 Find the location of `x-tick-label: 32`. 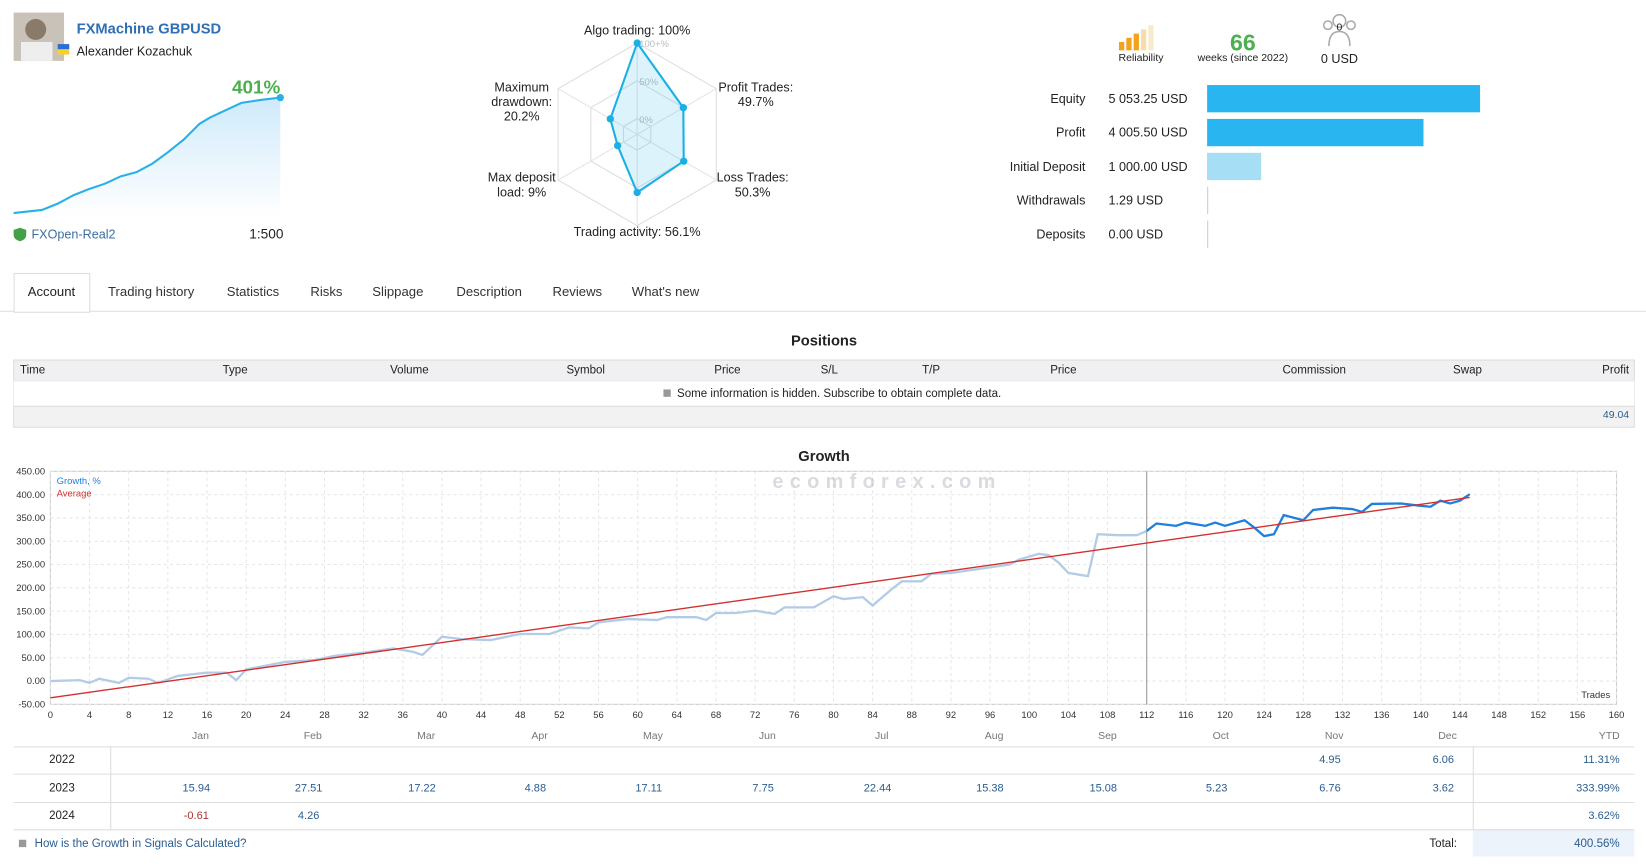

x-tick-label: 32 is located at coordinates (363, 715).